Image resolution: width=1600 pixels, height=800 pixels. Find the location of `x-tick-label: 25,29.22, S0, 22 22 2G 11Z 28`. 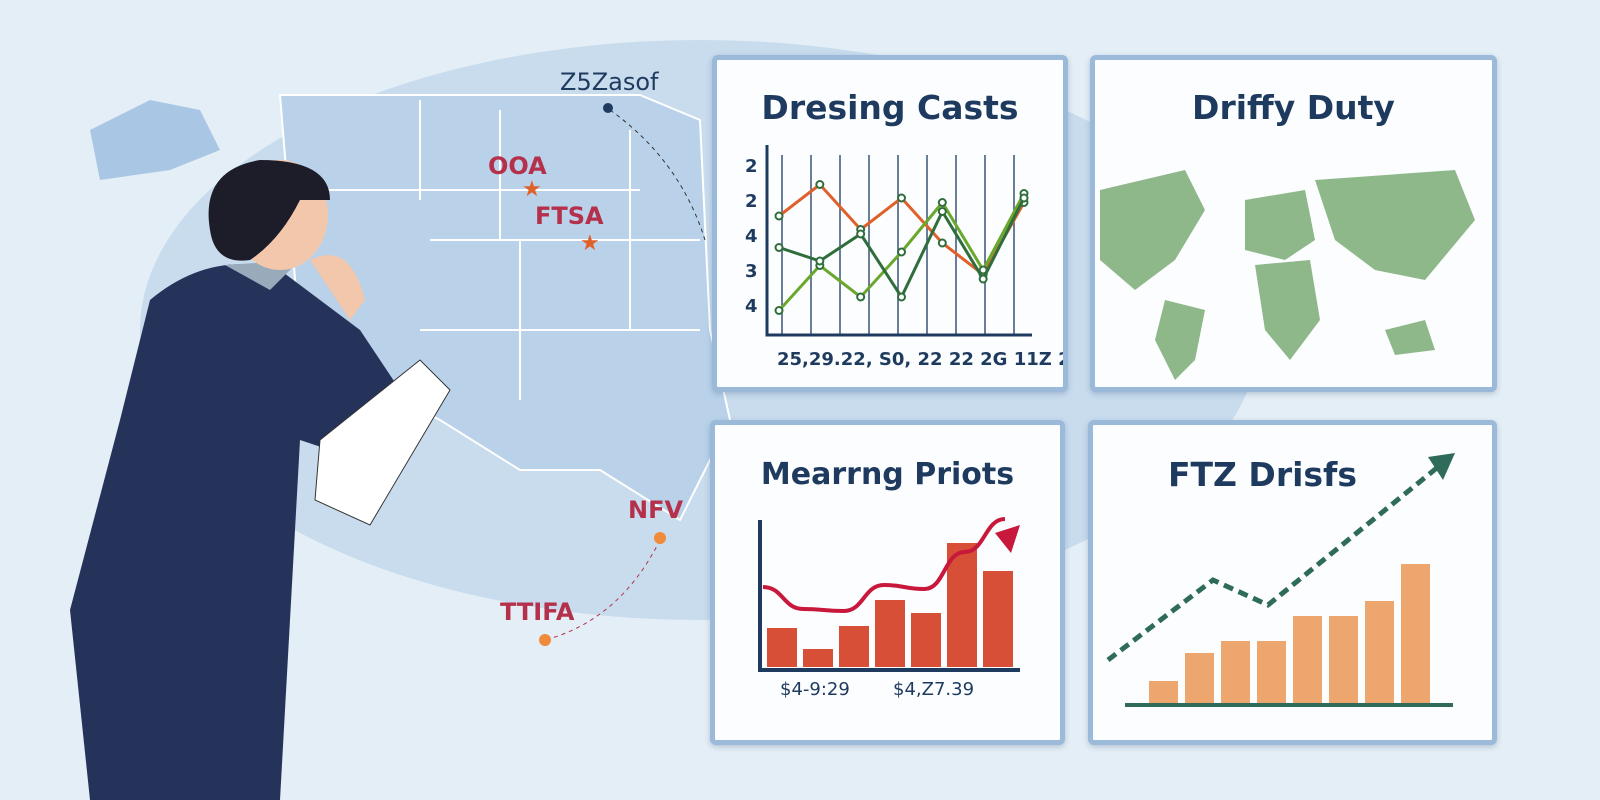

x-tick-label: 25,29.22, S0, 22 22 2G 11Z 28 is located at coordinates (920, 359).